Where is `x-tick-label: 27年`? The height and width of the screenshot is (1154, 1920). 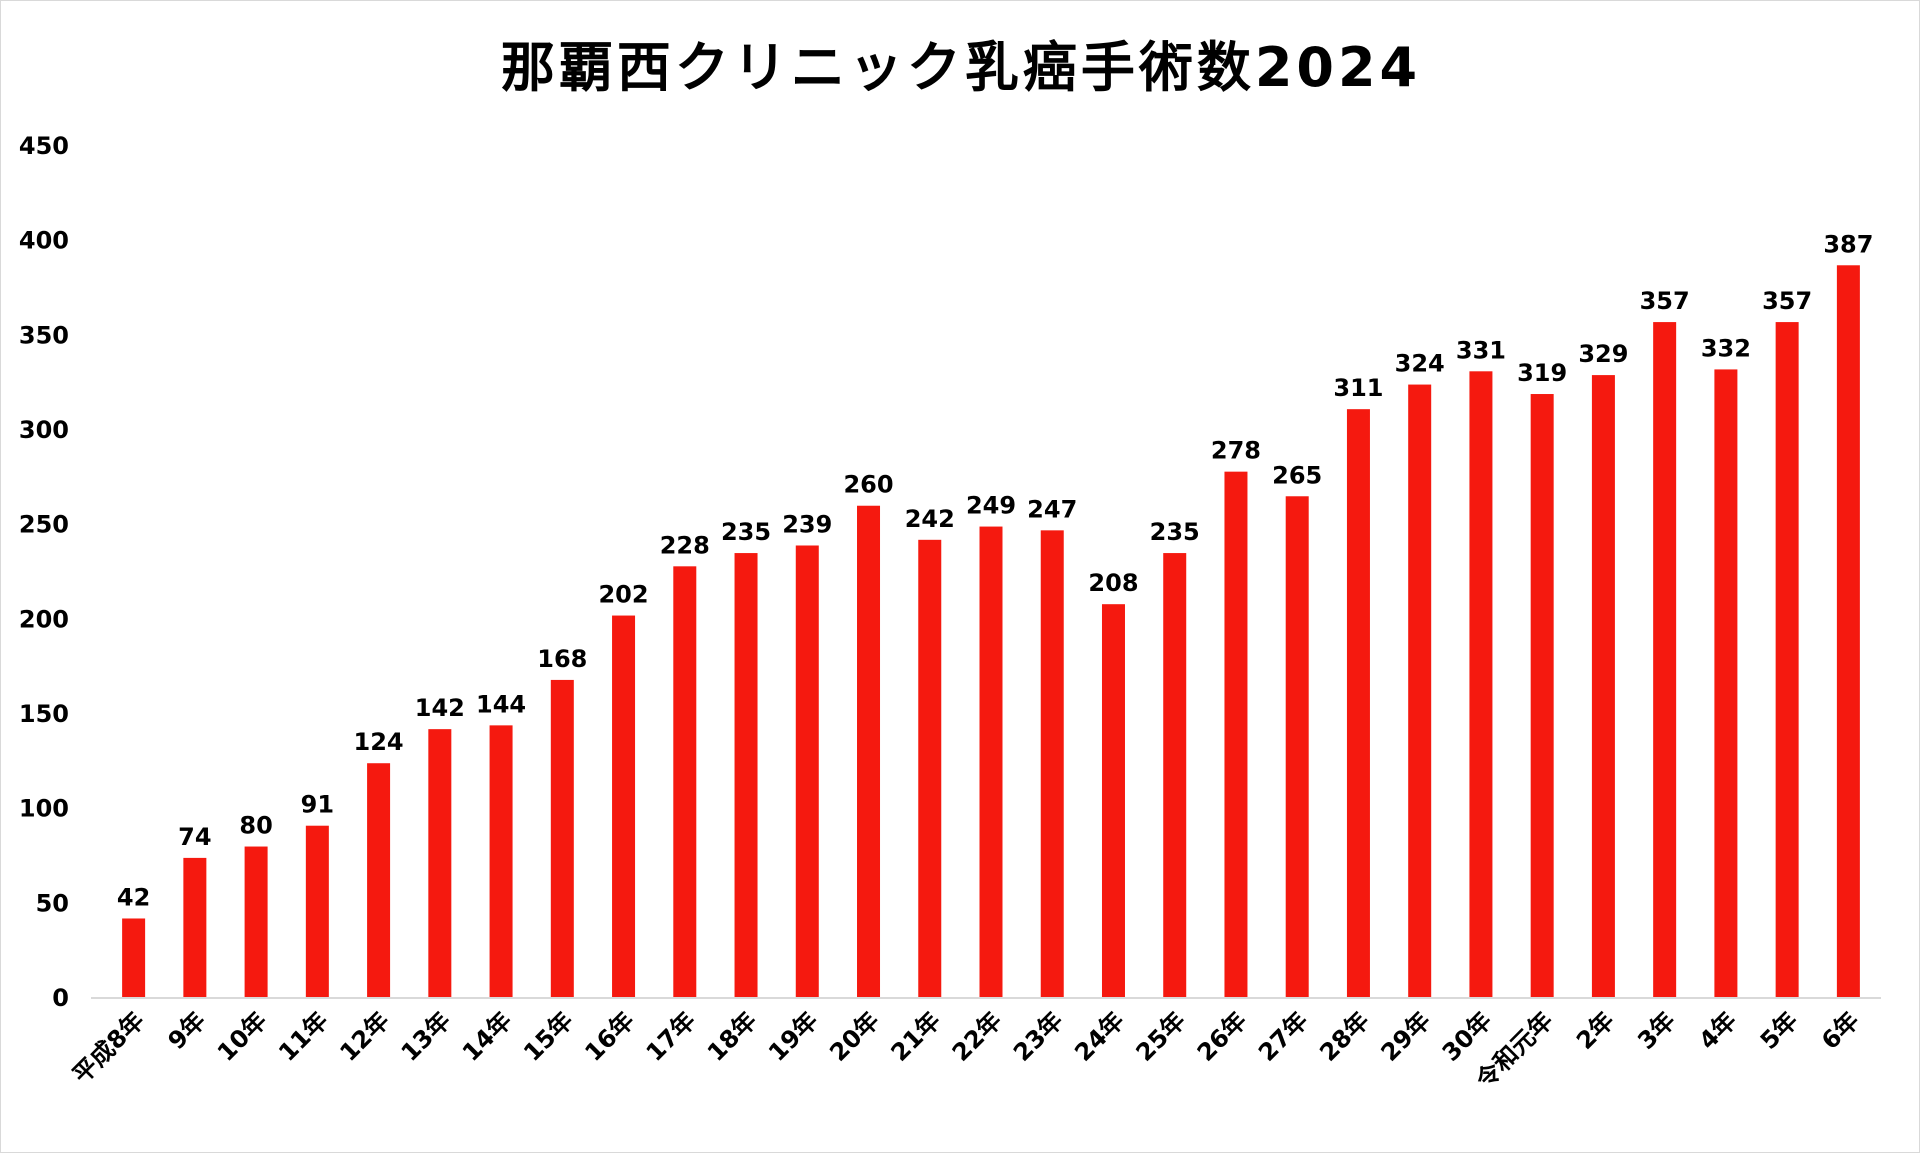
x-tick-label: 27年 is located at coordinates (1283, 1036).